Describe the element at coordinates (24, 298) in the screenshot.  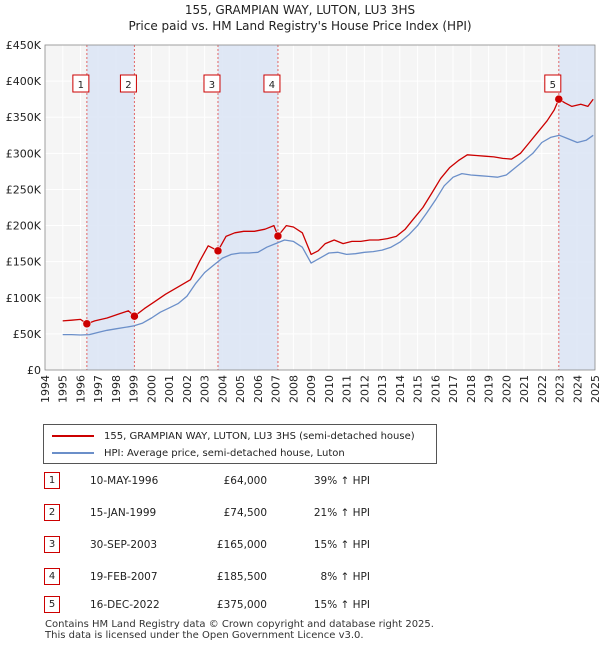
I see `y-tick-label: £100K` at that location.